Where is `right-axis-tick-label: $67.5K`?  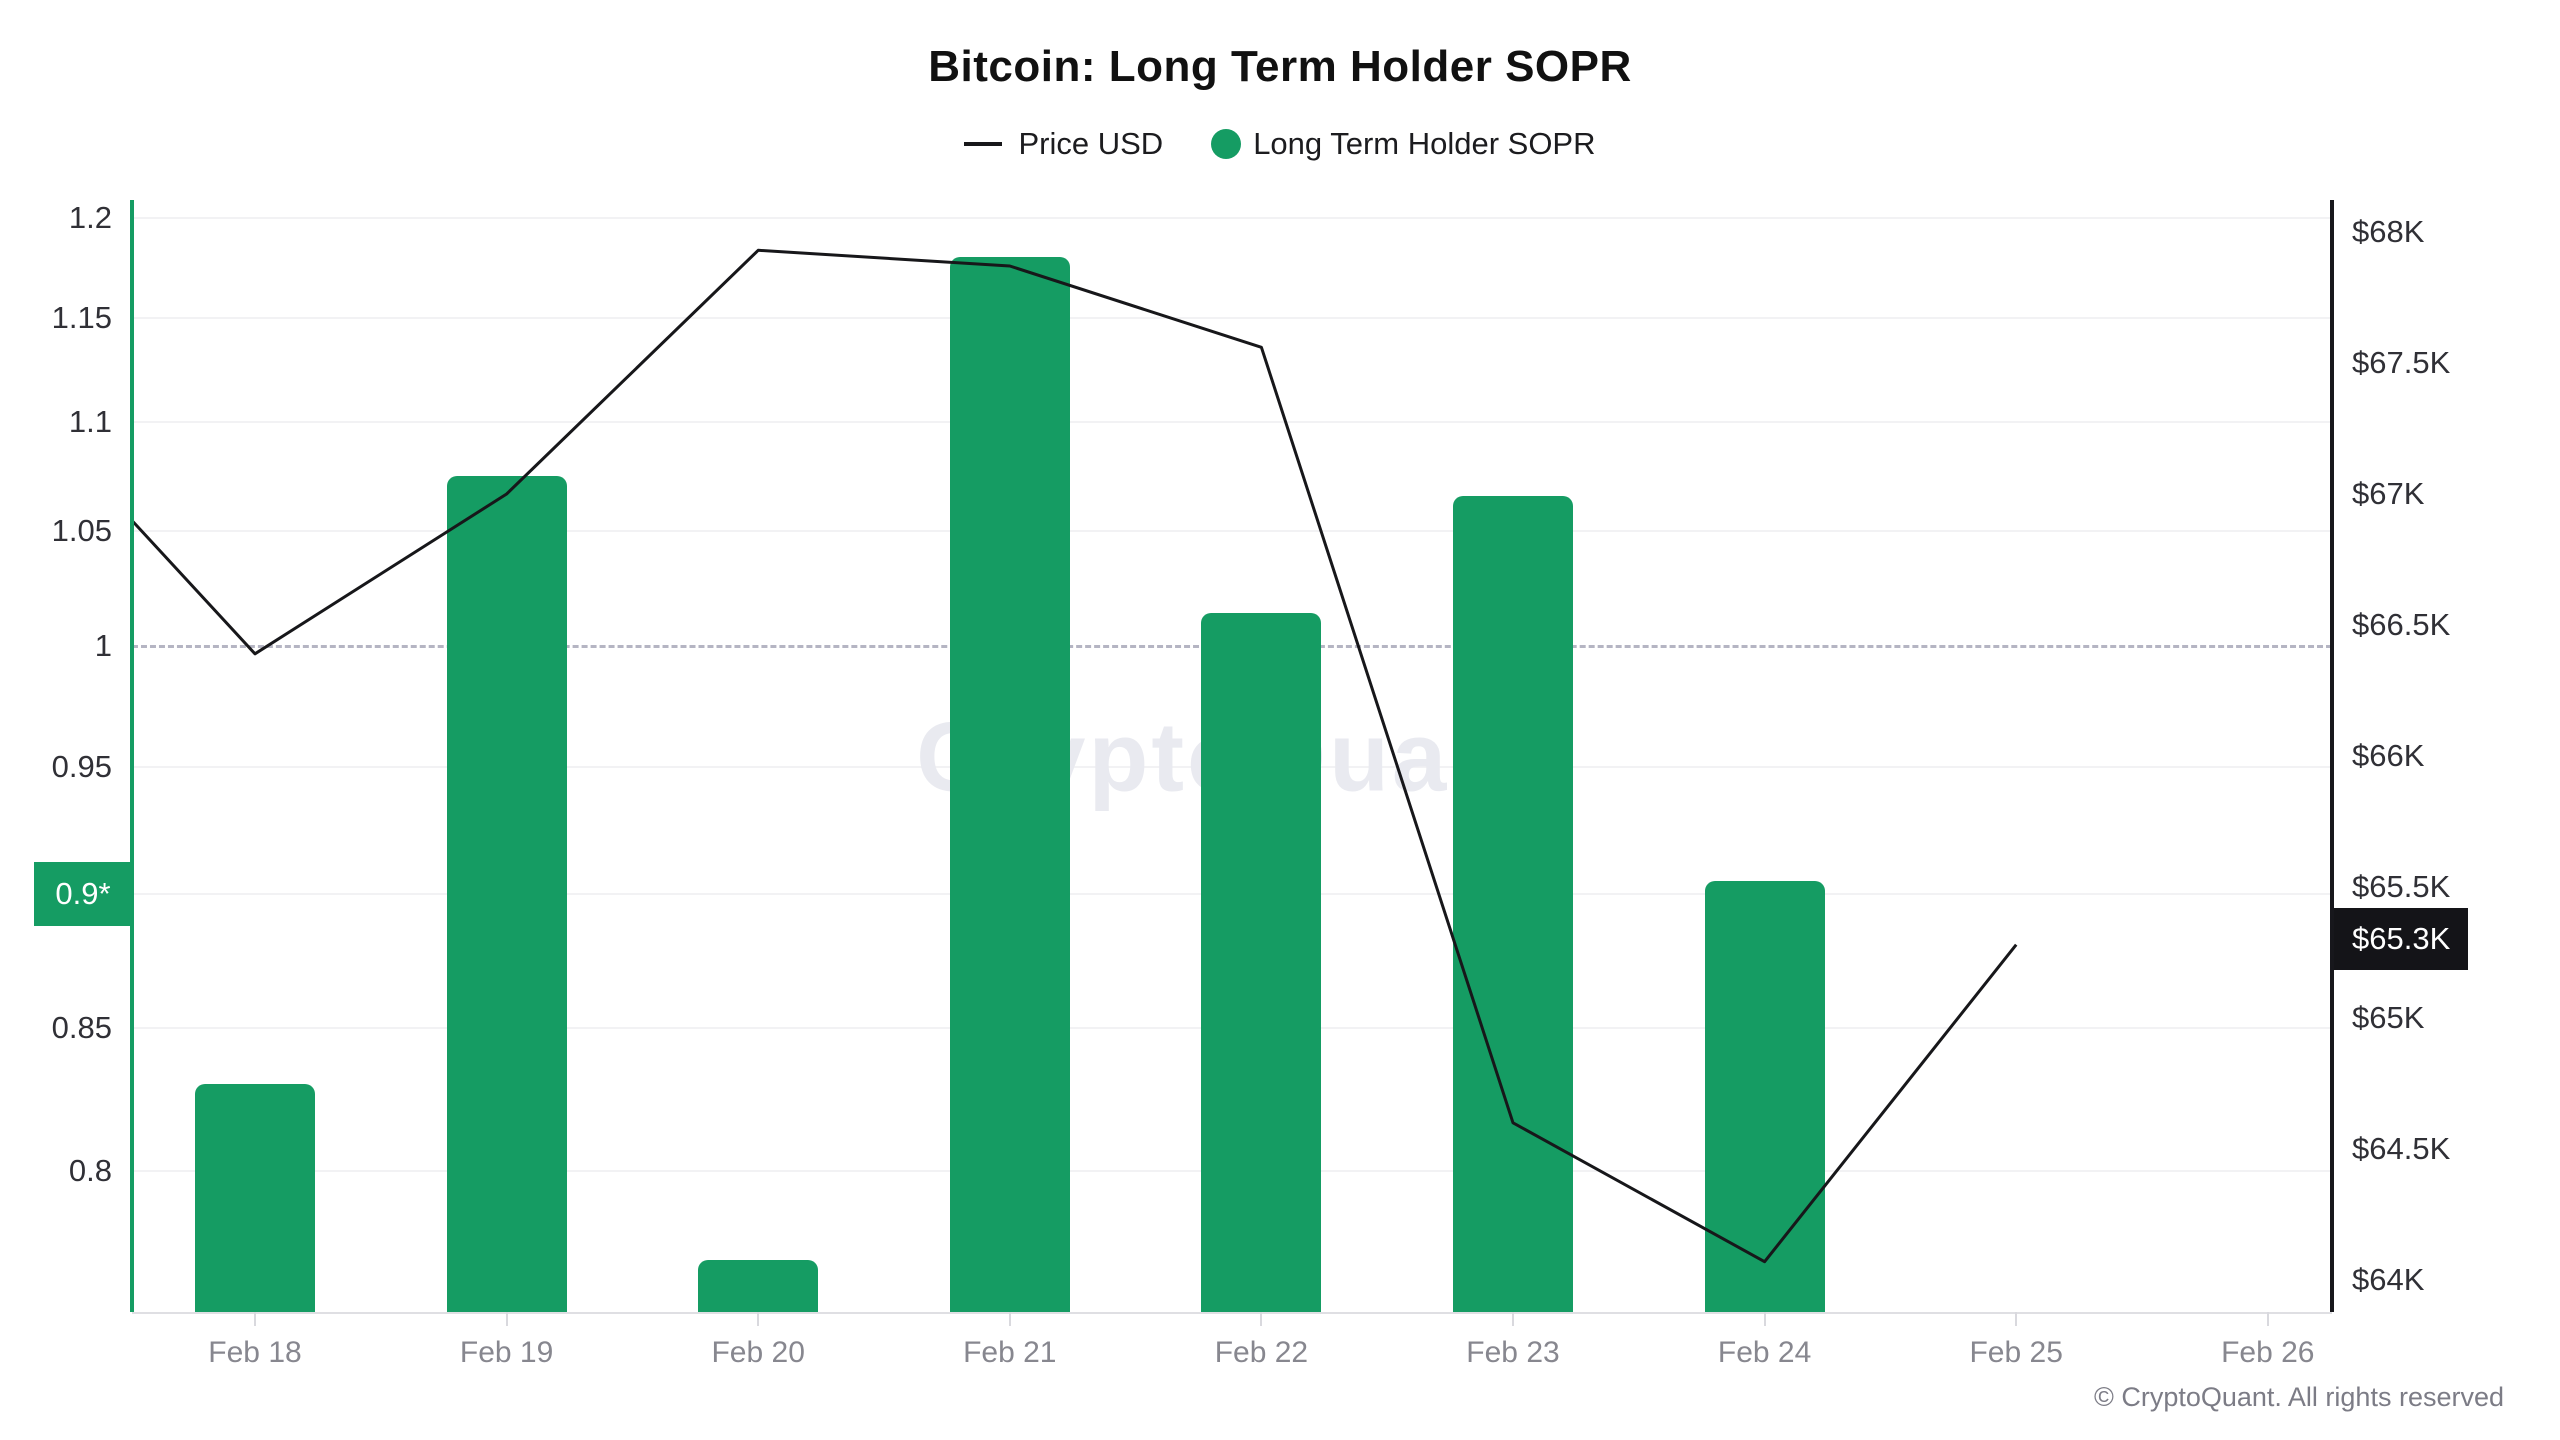 right-axis-tick-label: $67.5K is located at coordinates (2401, 362).